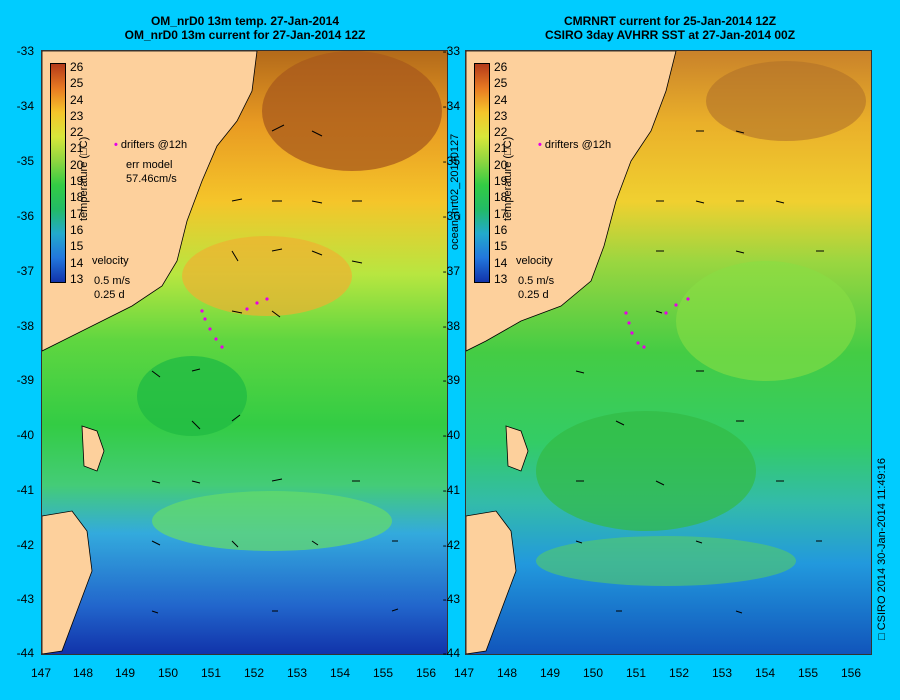 Image resolution: width=900 pixels, height=700 pixels. What do you see at coordinates (25, 326) in the screenshot?
I see `lat-tick: -38` at bounding box center [25, 326].